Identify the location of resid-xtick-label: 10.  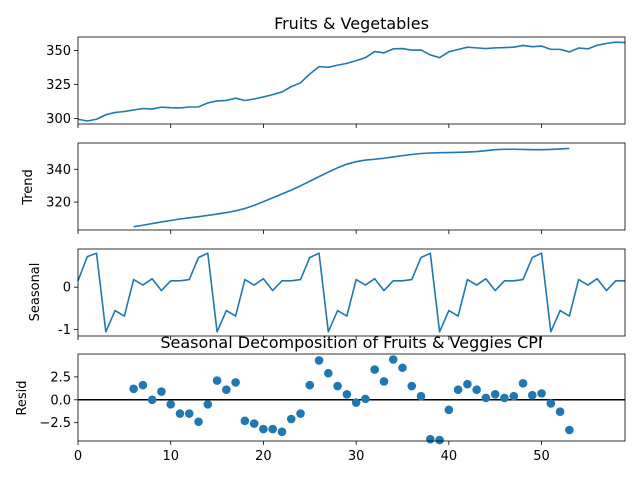
(170, 456).